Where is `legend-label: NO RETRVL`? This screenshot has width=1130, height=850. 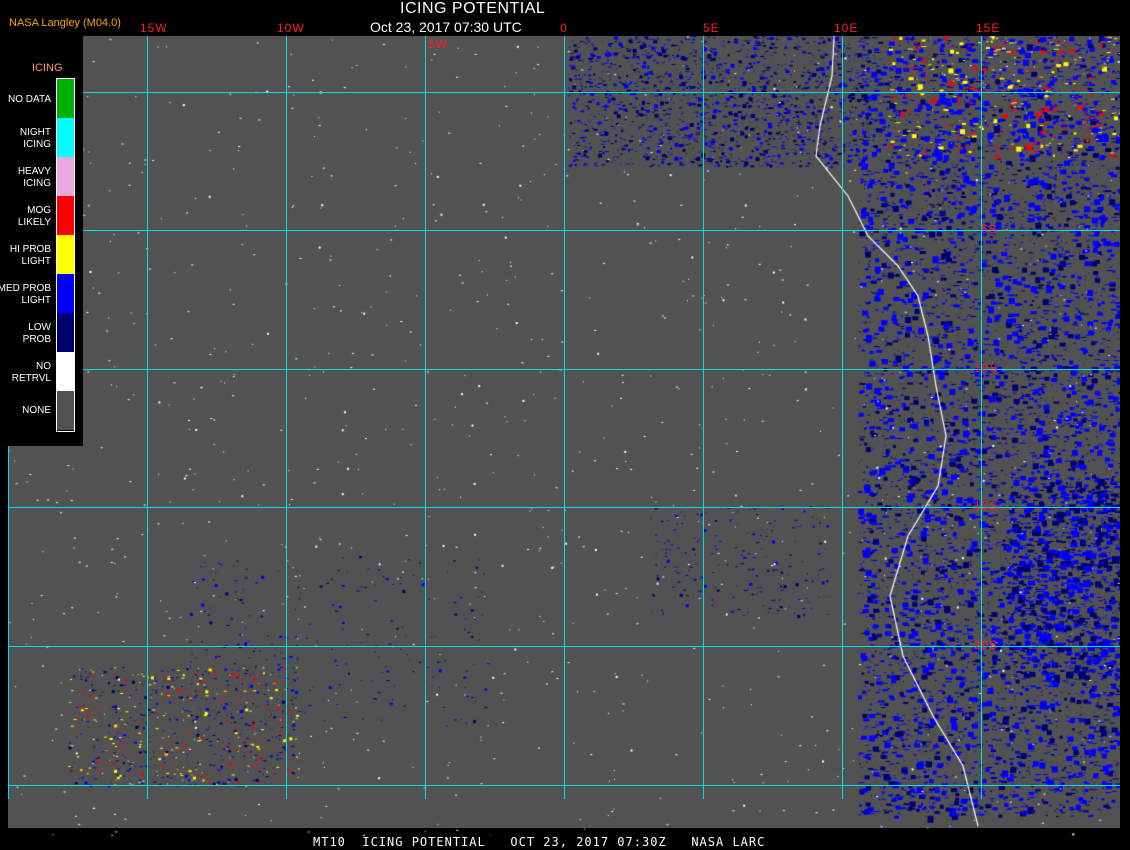
legend-label: NO RETRVL is located at coordinates (31, 372).